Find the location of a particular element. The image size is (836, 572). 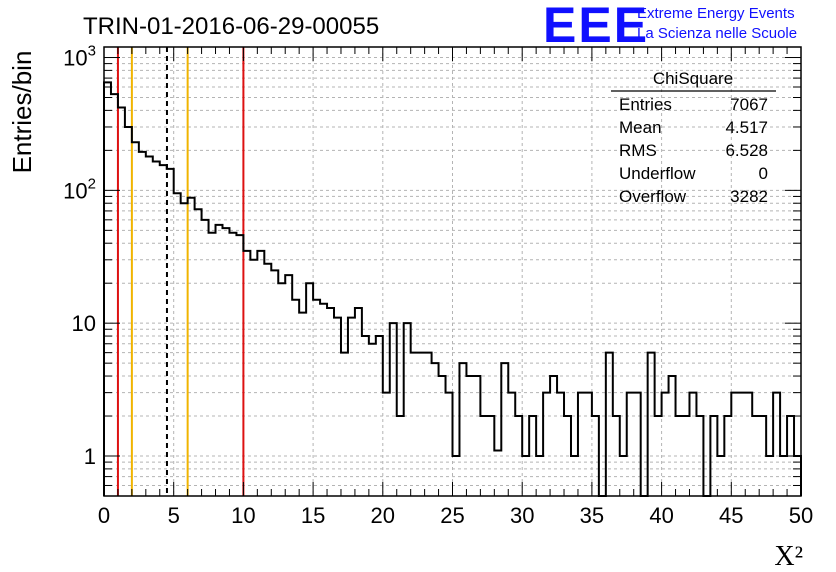

x-tick-label: 35 is located at coordinates (592, 515).